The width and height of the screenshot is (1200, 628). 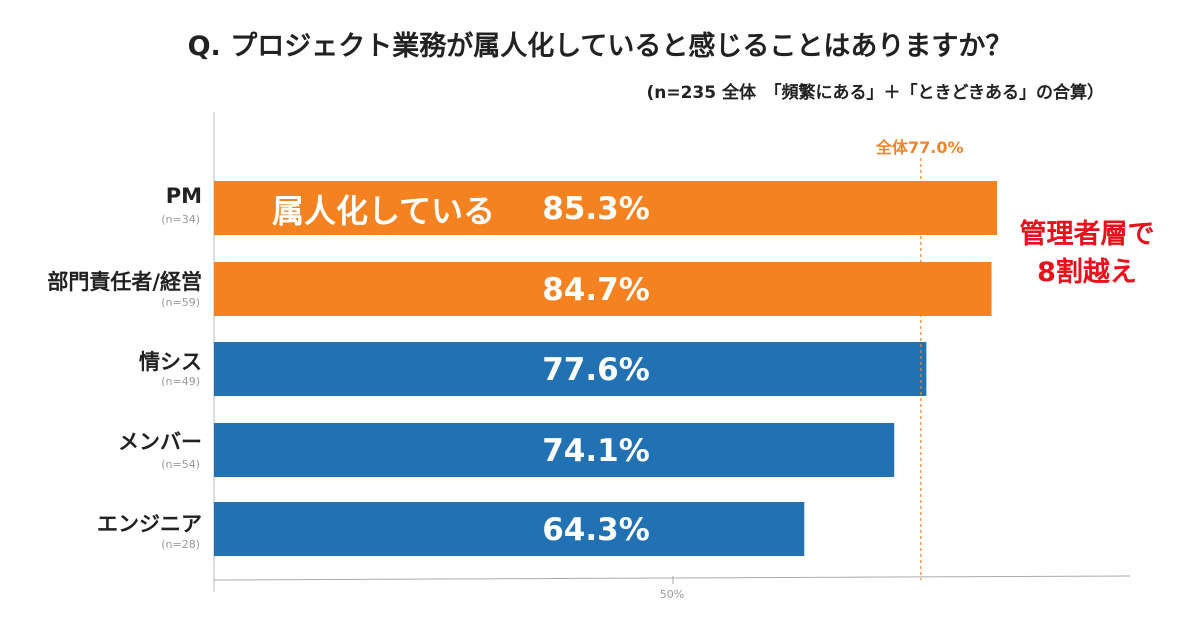 What do you see at coordinates (149, 524) in the screenshot?
I see `category-label-engineer: エンジニア` at bounding box center [149, 524].